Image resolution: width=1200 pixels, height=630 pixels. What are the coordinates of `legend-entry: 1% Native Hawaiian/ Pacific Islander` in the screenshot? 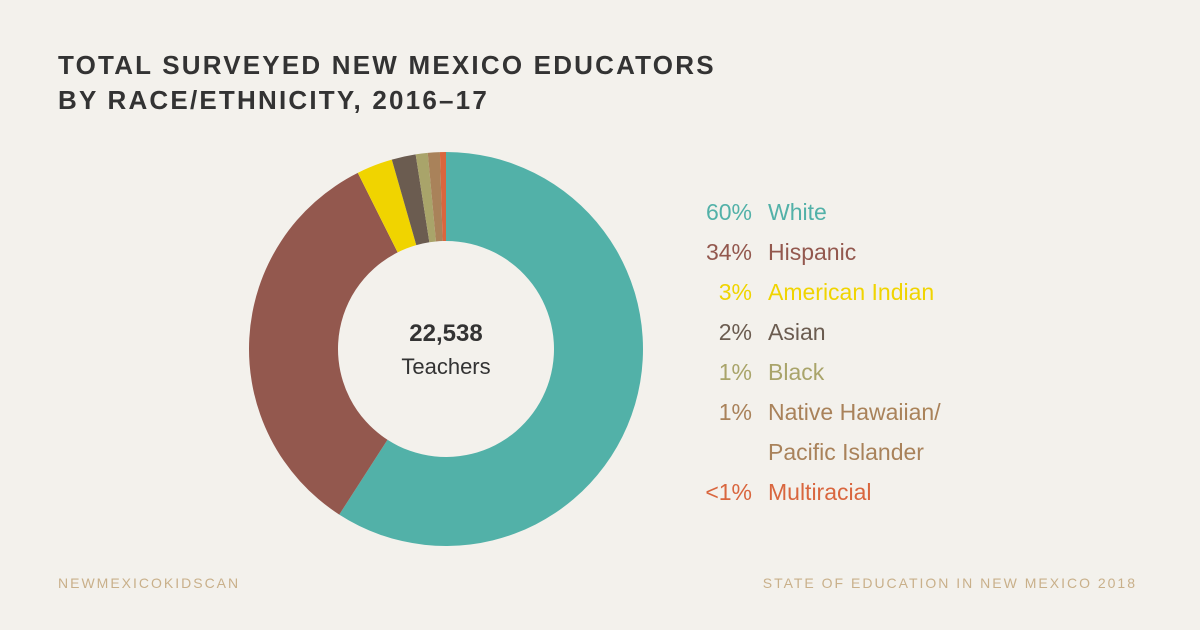 It's located at (840, 432).